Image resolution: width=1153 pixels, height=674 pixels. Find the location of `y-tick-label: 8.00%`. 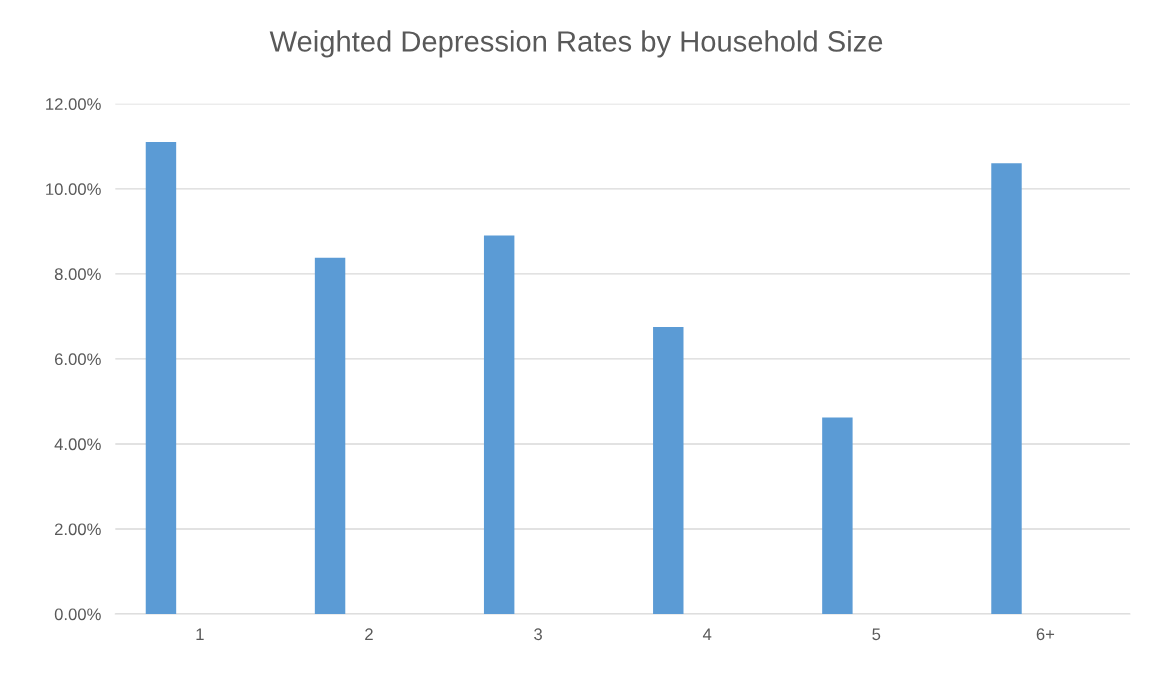

y-tick-label: 8.00% is located at coordinates (77, 274).